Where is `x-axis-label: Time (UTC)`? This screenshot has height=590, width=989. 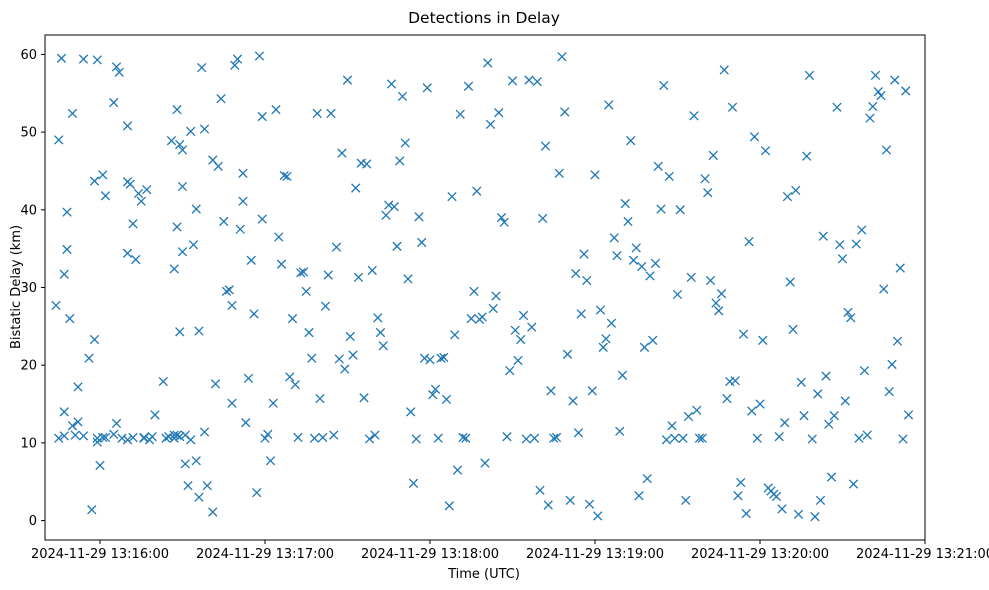
x-axis-label: Time (UTC) is located at coordinates (483, 574).